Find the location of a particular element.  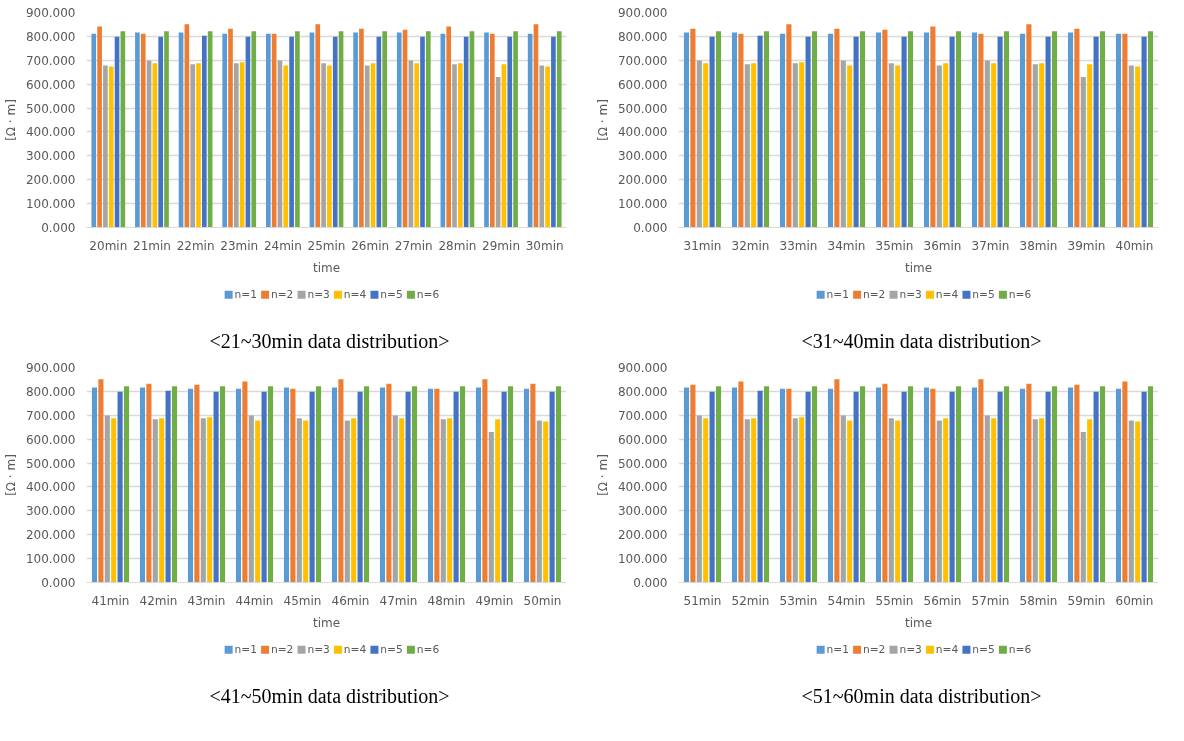

x-tick-label: 23min is located at coordinates (239, 245).